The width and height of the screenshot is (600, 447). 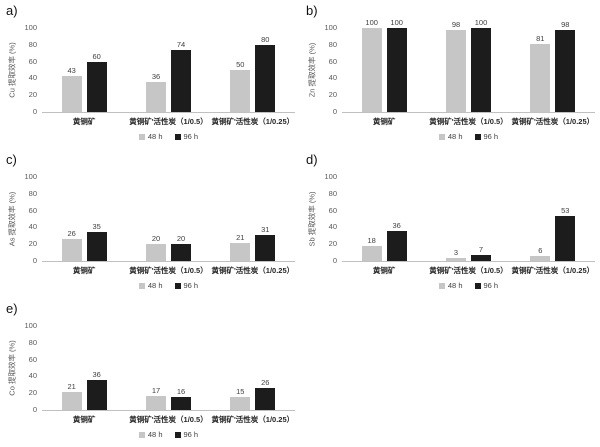 I want to click on panel-letter: c), so click(x=11, y=159).